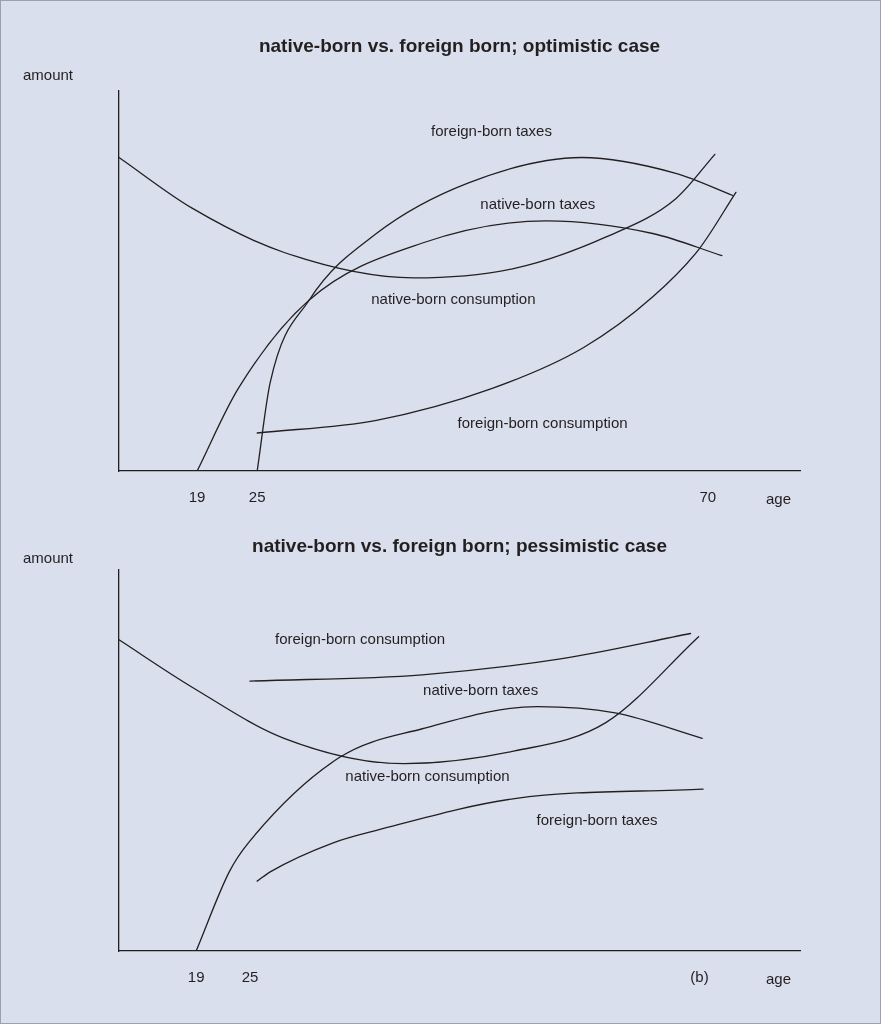 The width and height of the screenshot is (881, 1024). What do you see at coordinates (459, 546) in the screenshot?
I see `chart-title: native-born vs. foreign born; pessimistic case` at bounding box center [459, 546].